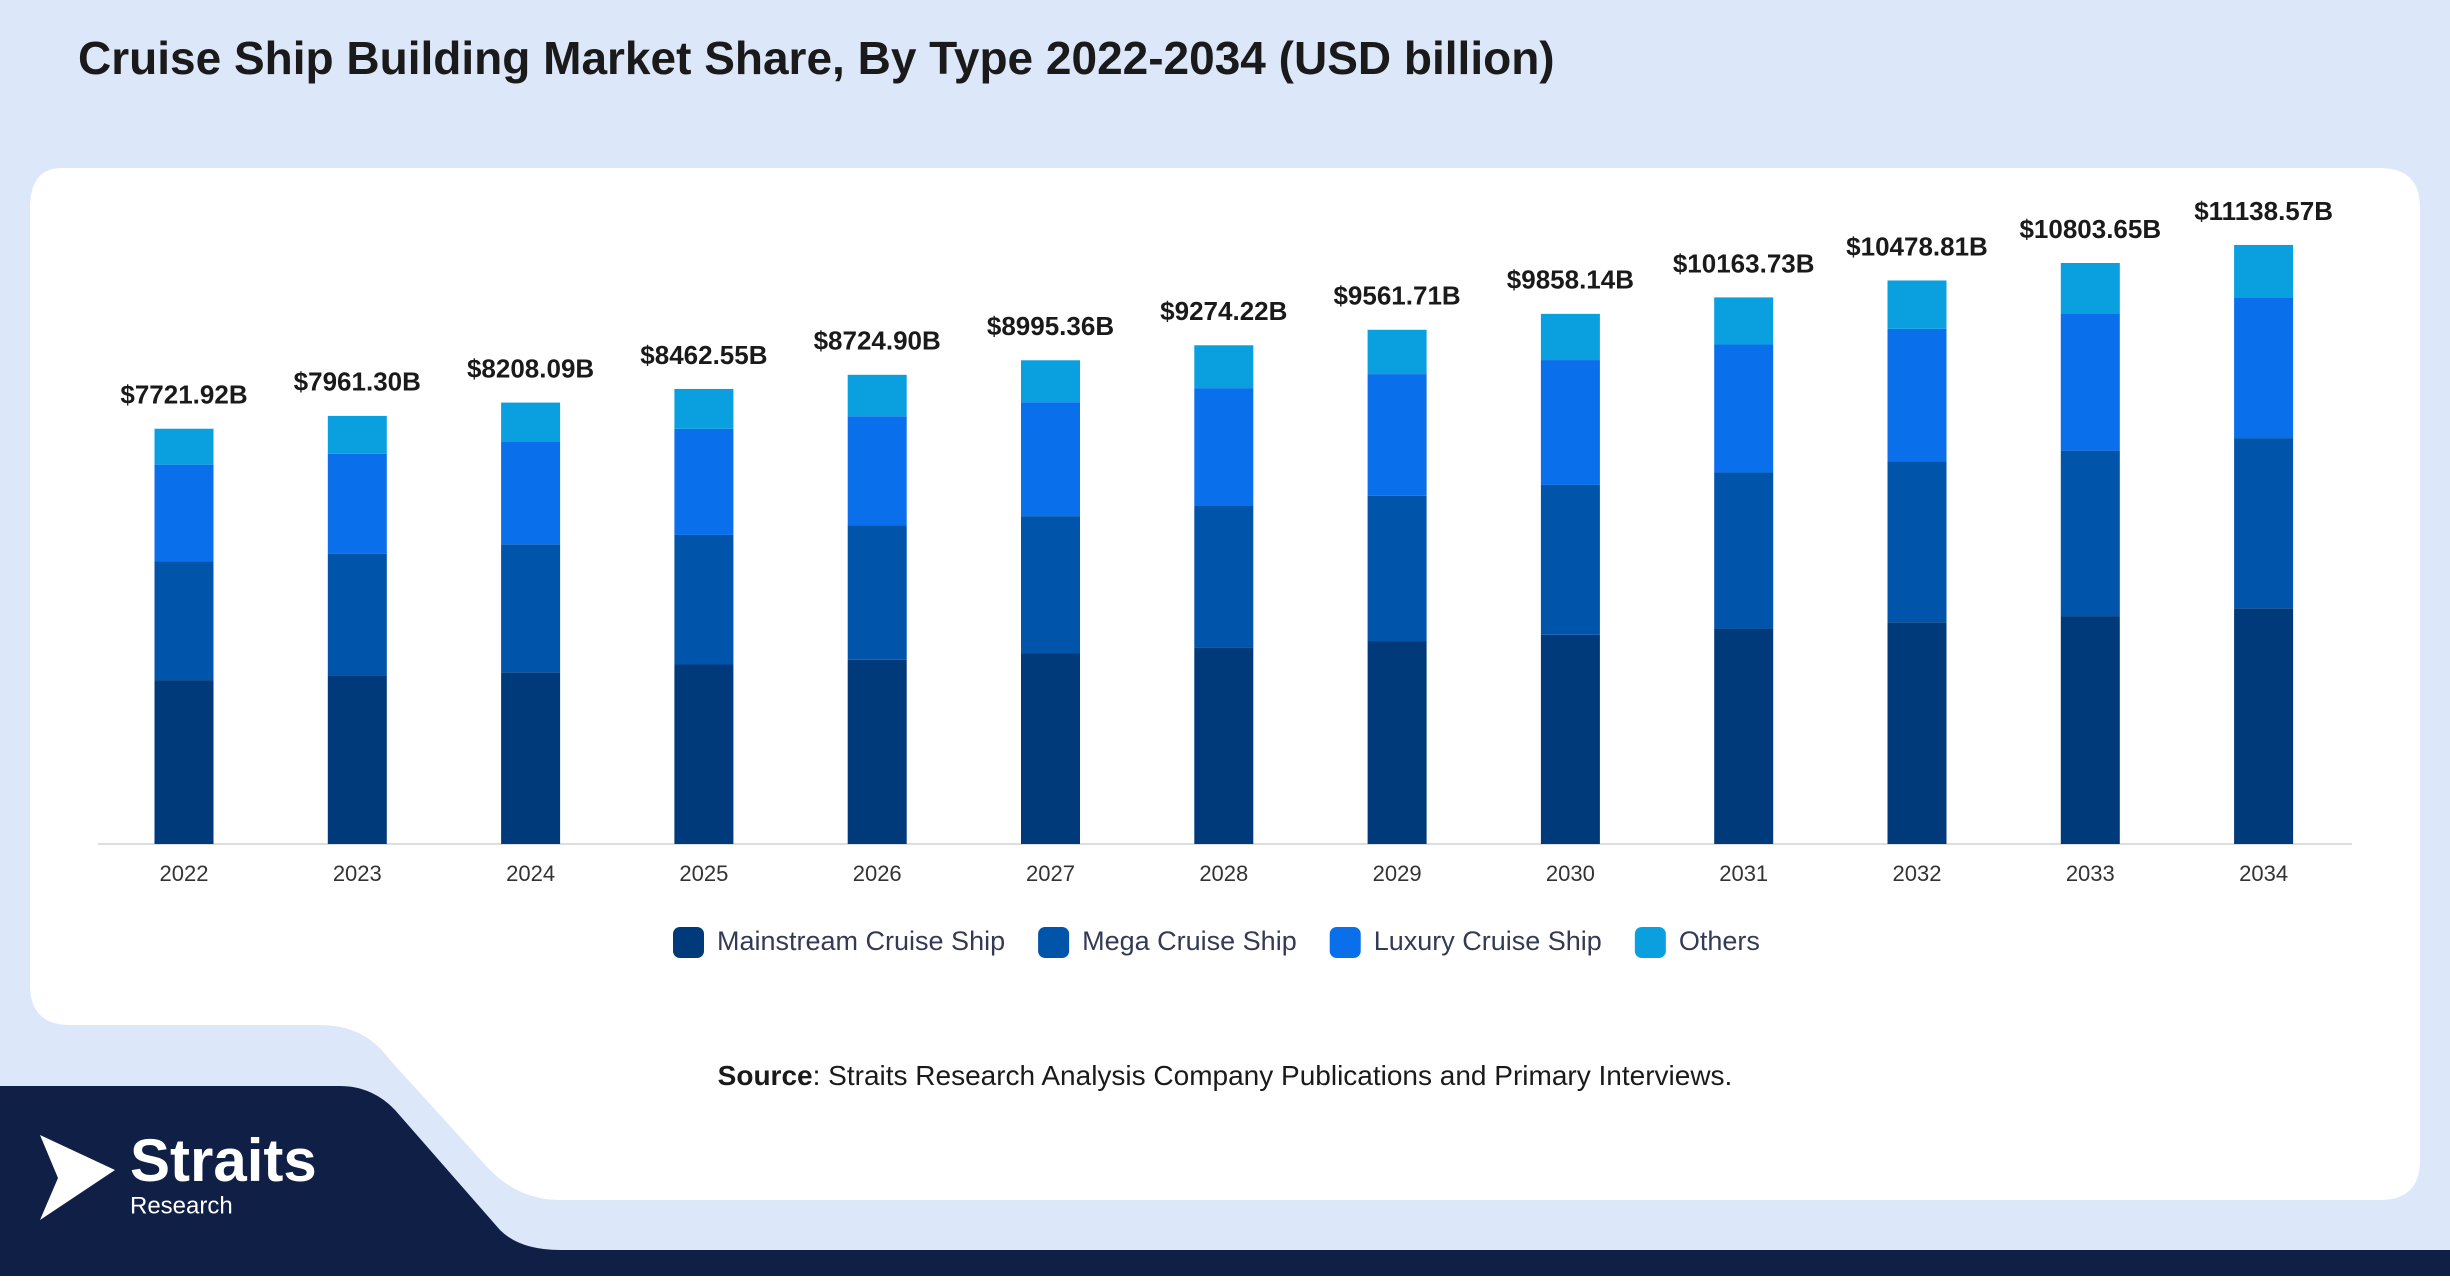 This screenshot has height=1281, width=2450. What do you see at coordinates (1743, 873) in the screenshot?
I see `x-tick-label: 2031` at bounding box center [1743, 873].